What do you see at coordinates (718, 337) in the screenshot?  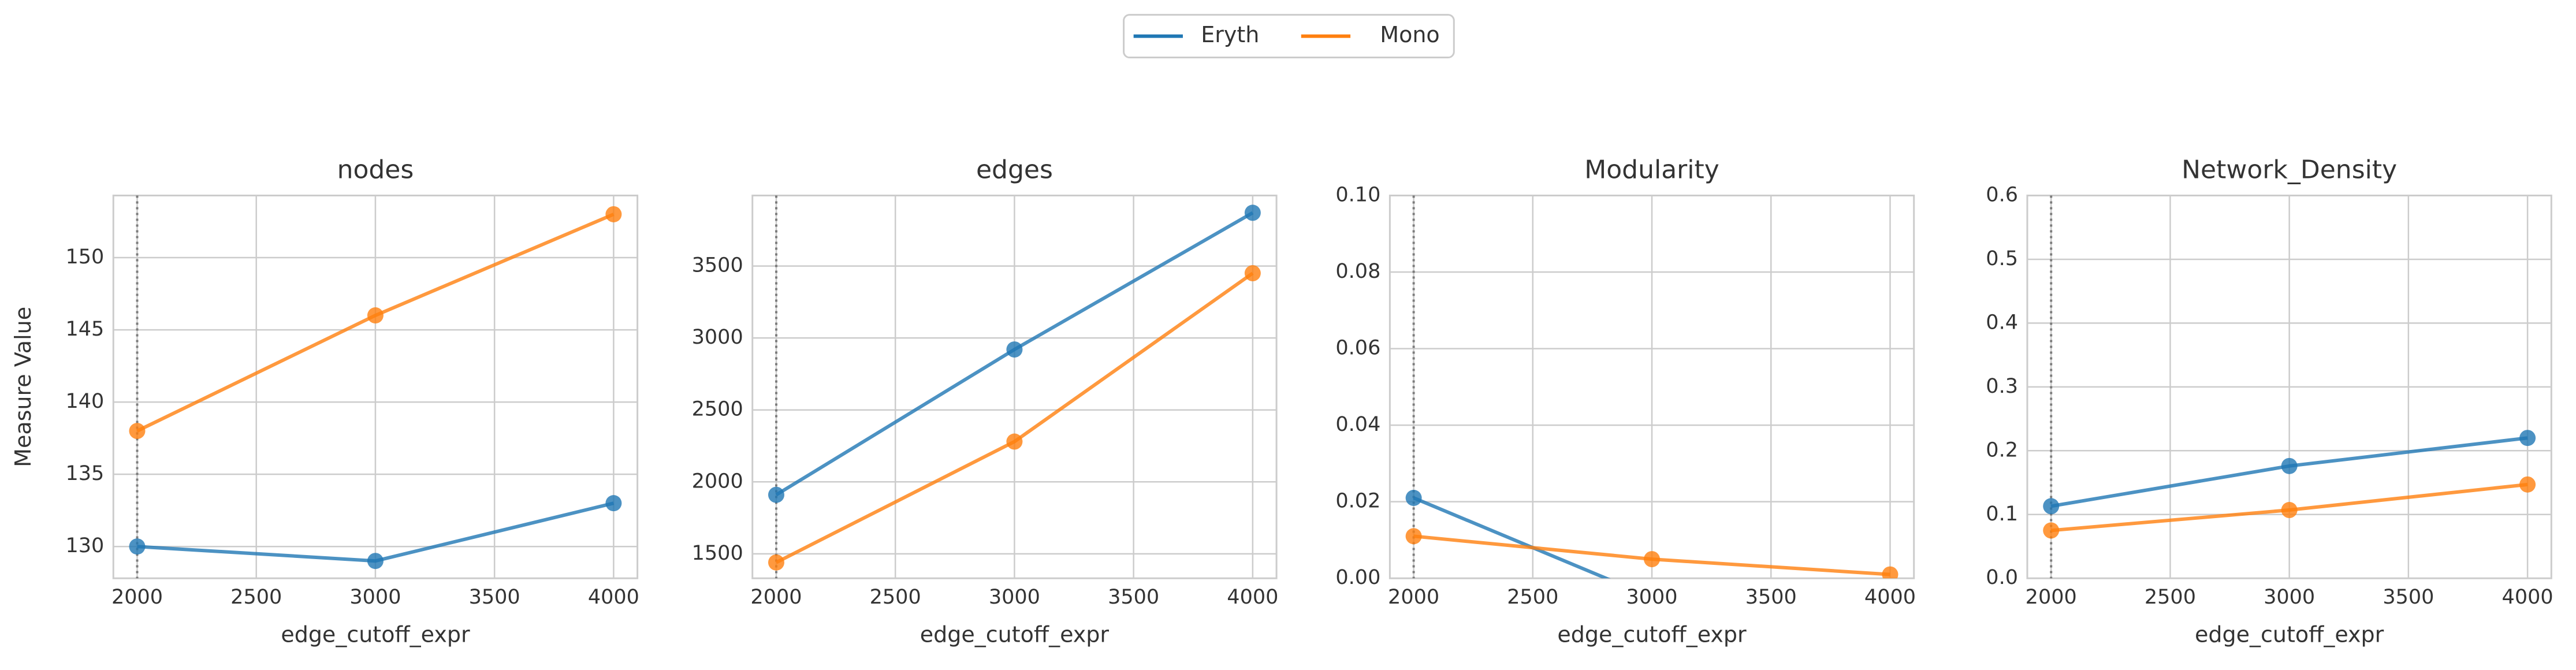 I see `y-tick-label: 3000` at bounding box center [718, 337].